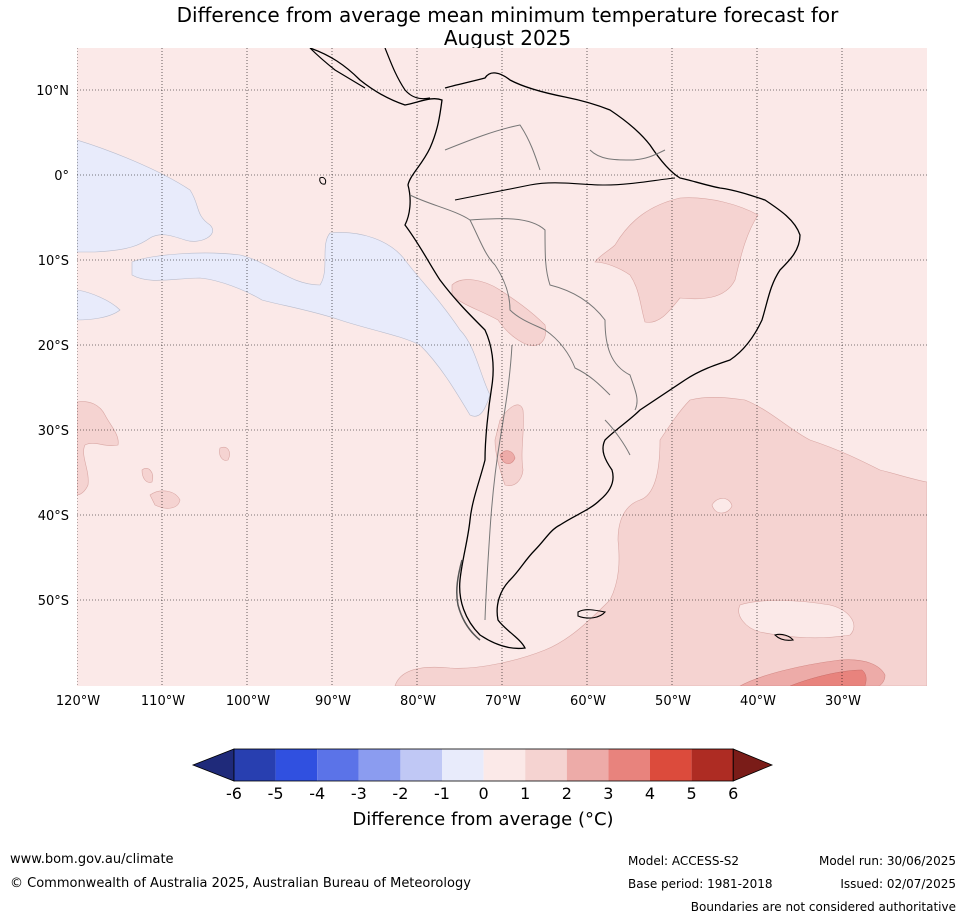  I want to click on lat-tick-label: 10°N, so click(52, 91).